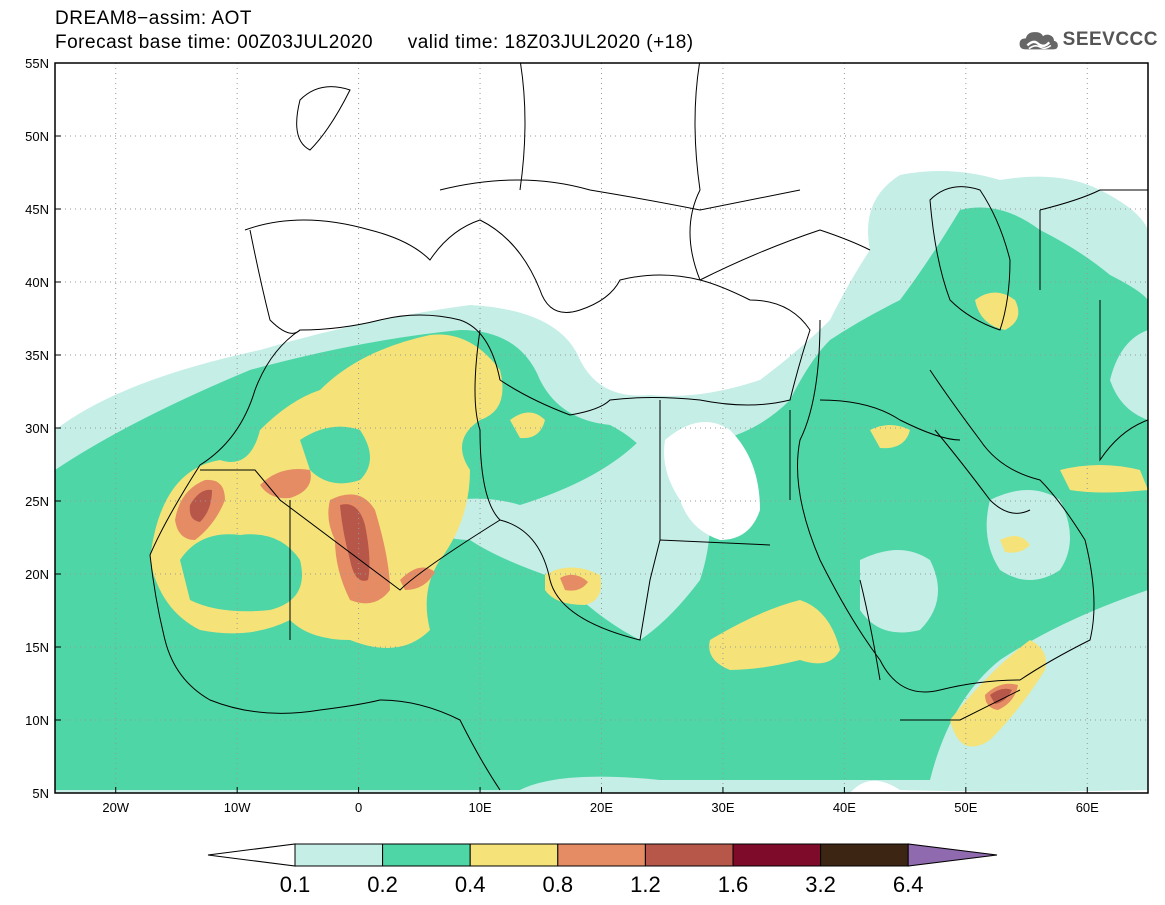 This screenshot has height=905, width=1165. I want to click on colorbar-label: 1.6, so click(733, 884).